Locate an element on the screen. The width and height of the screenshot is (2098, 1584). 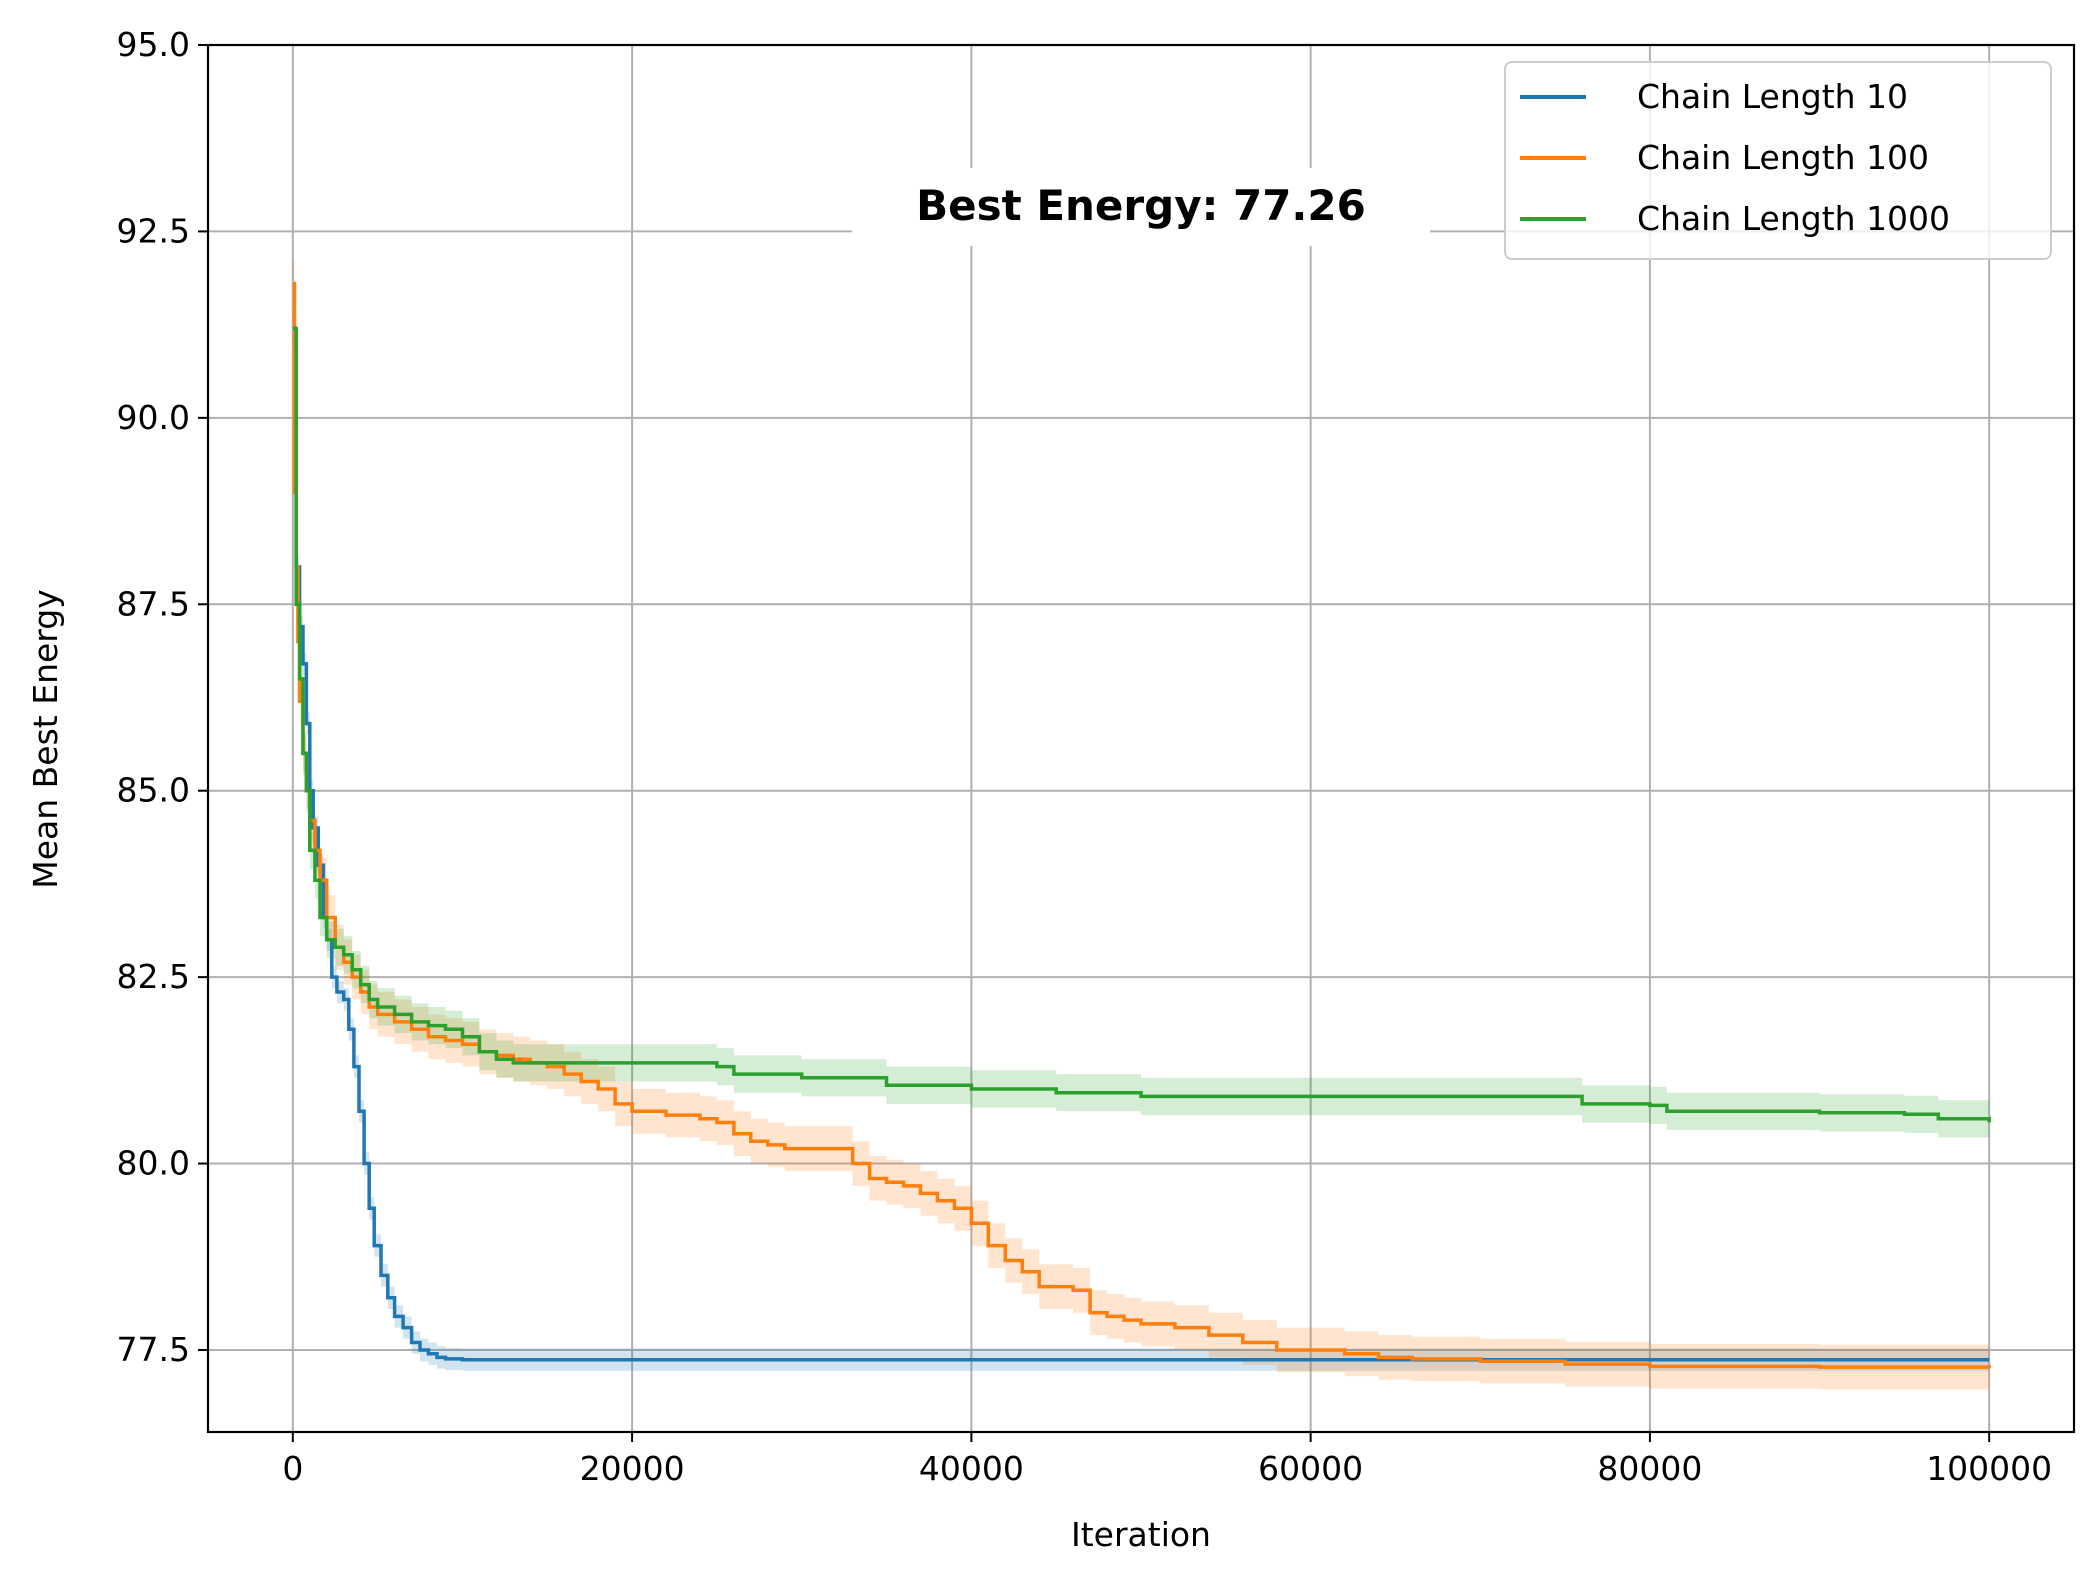
legend-box is located at coordinates (1778, 160).